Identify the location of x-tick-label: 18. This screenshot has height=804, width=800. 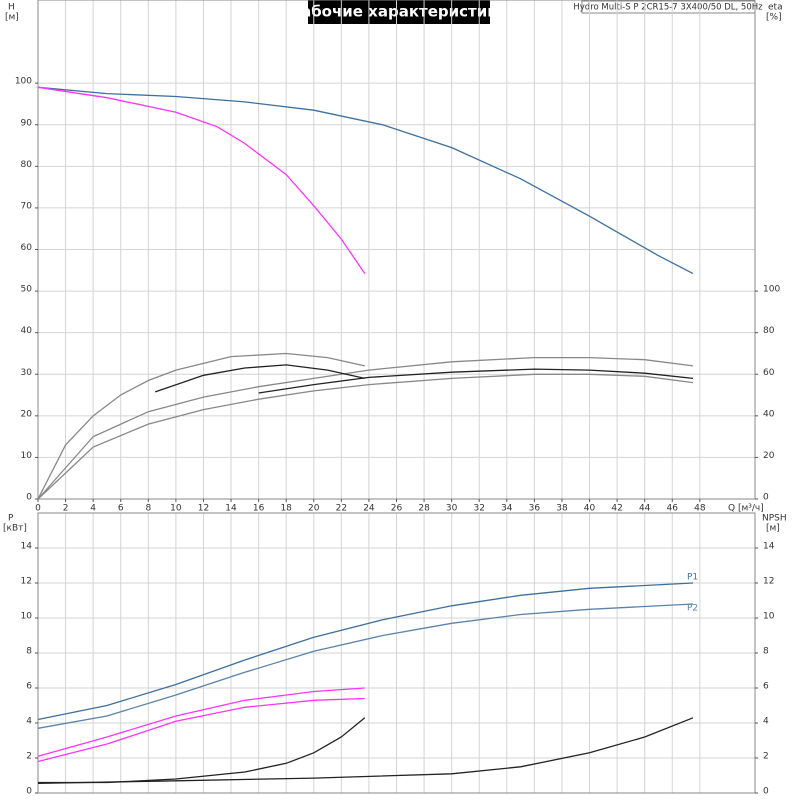
(286, 509).